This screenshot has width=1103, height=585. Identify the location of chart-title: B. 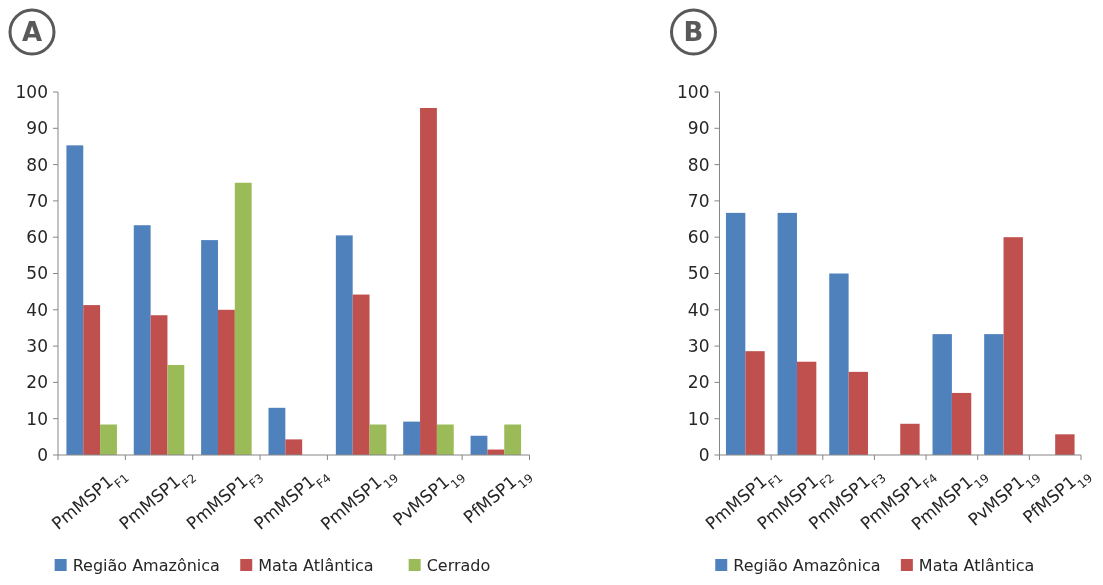
(693, 32).